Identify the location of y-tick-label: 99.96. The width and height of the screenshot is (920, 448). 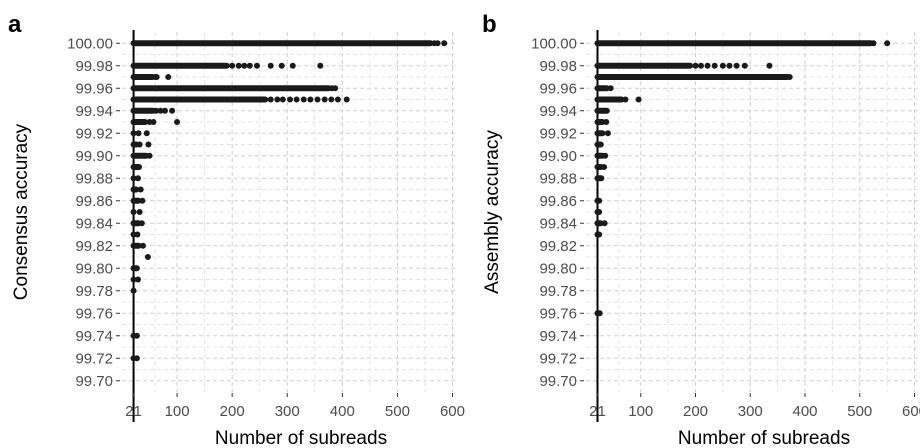
(558, 88).